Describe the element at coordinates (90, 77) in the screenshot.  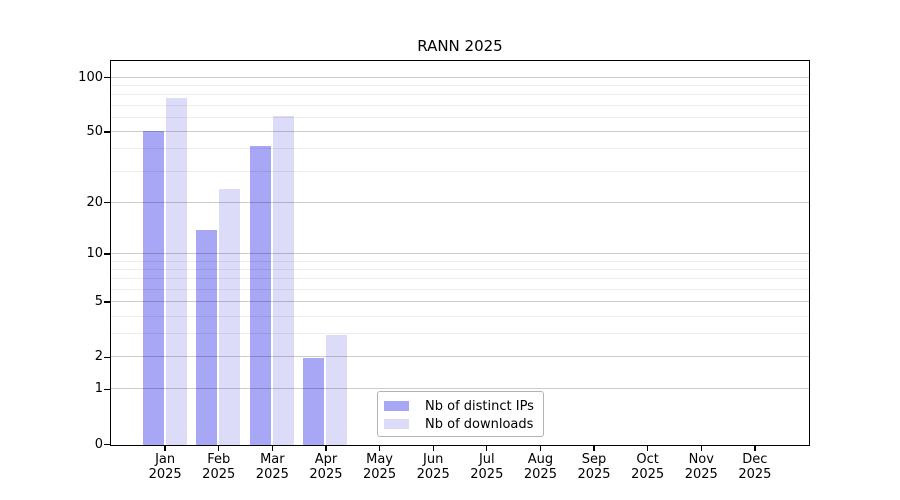
I see `y-tick-label: 100` at that location.